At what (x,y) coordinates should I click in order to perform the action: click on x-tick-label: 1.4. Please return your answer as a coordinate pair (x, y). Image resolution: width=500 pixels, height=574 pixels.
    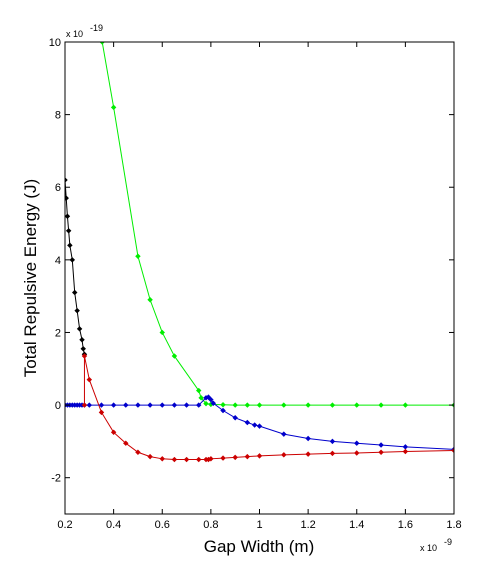
    Looking at the image, I should click on (356, 525).